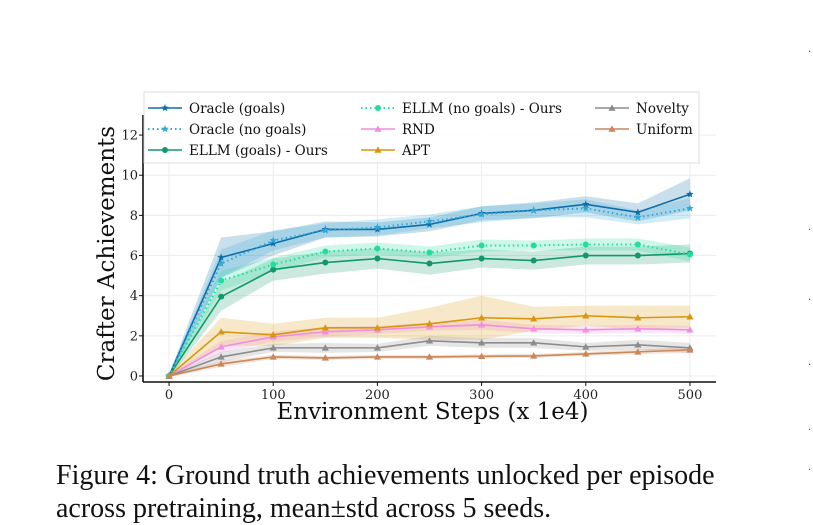 The image size is (813, 525). Describe the element at coordinates (134, 256) in the screenshot. I see `y-tick-label: 6` at that location.